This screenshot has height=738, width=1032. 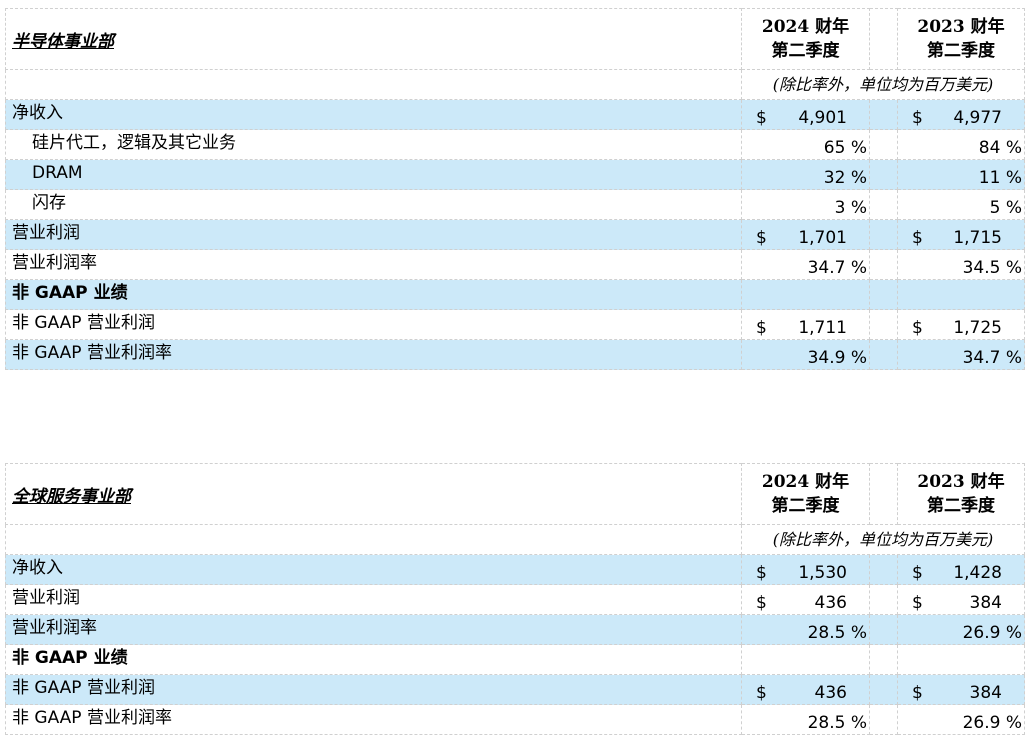 I want to click on value-cell: $4,977, so click(x=961, y=115).